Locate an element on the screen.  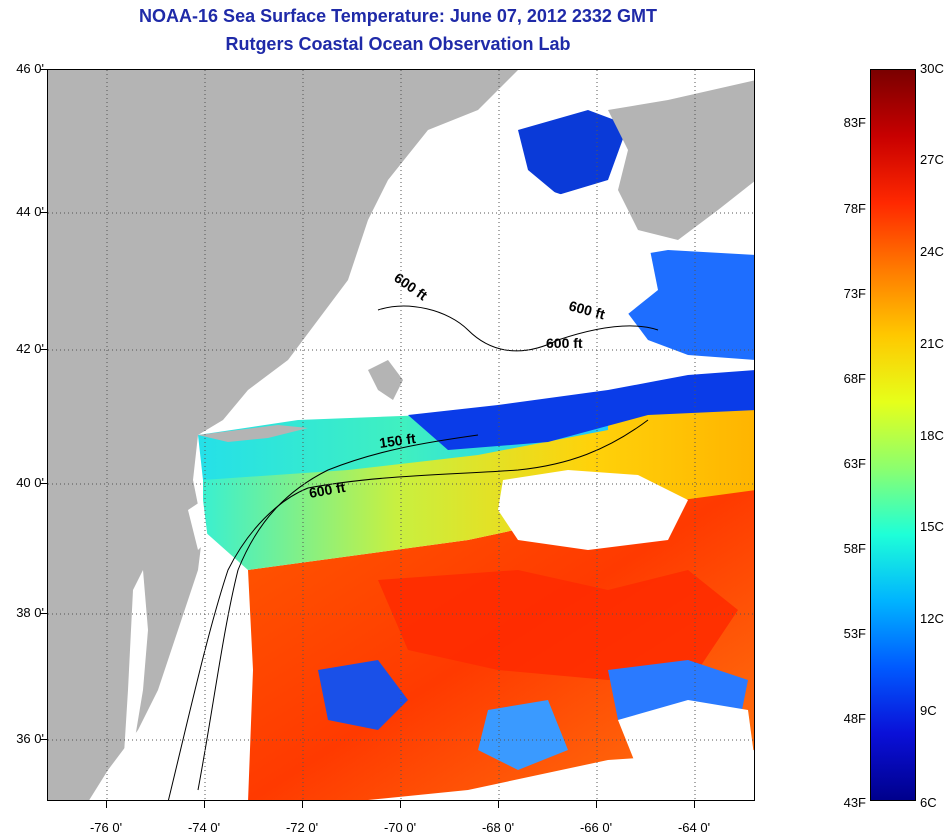
latitude-label: 40 0' is located at coordinates (30, 482).